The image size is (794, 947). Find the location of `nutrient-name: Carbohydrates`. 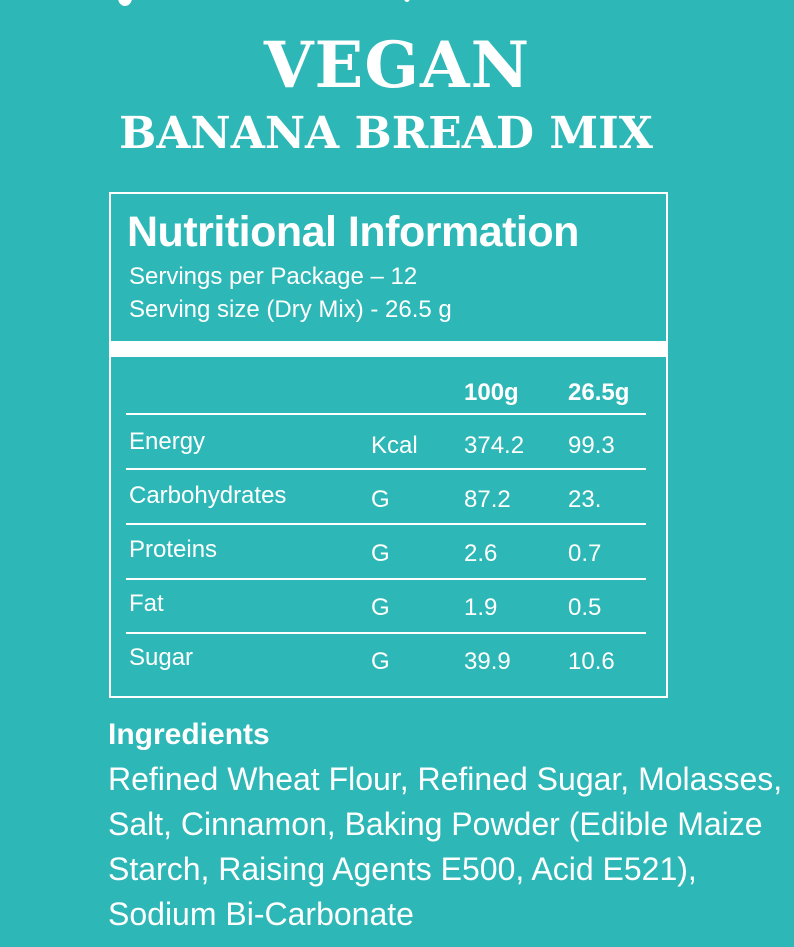

nutrient-name: Carbohydrates is located at coordinates (208, 495).